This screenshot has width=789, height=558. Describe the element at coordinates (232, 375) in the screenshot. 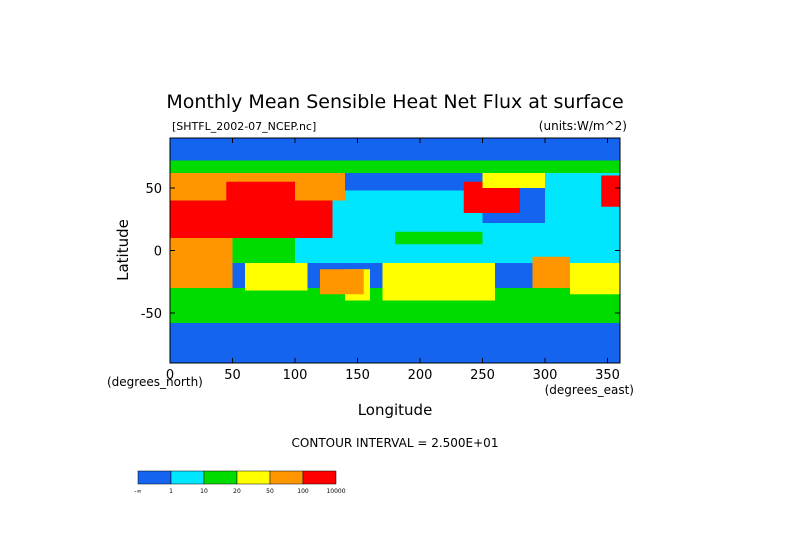

I see `x-tick-label: 50` at that location.